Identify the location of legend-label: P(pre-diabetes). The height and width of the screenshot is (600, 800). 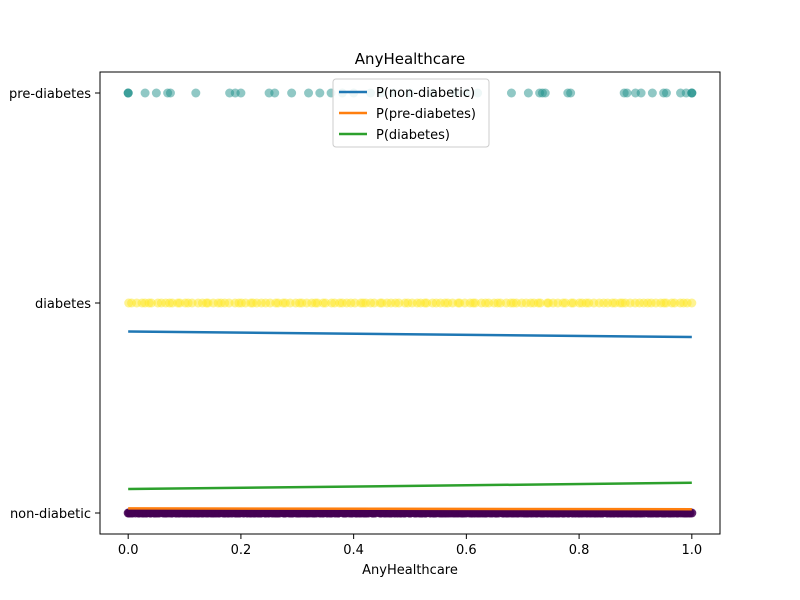
(426, 114).